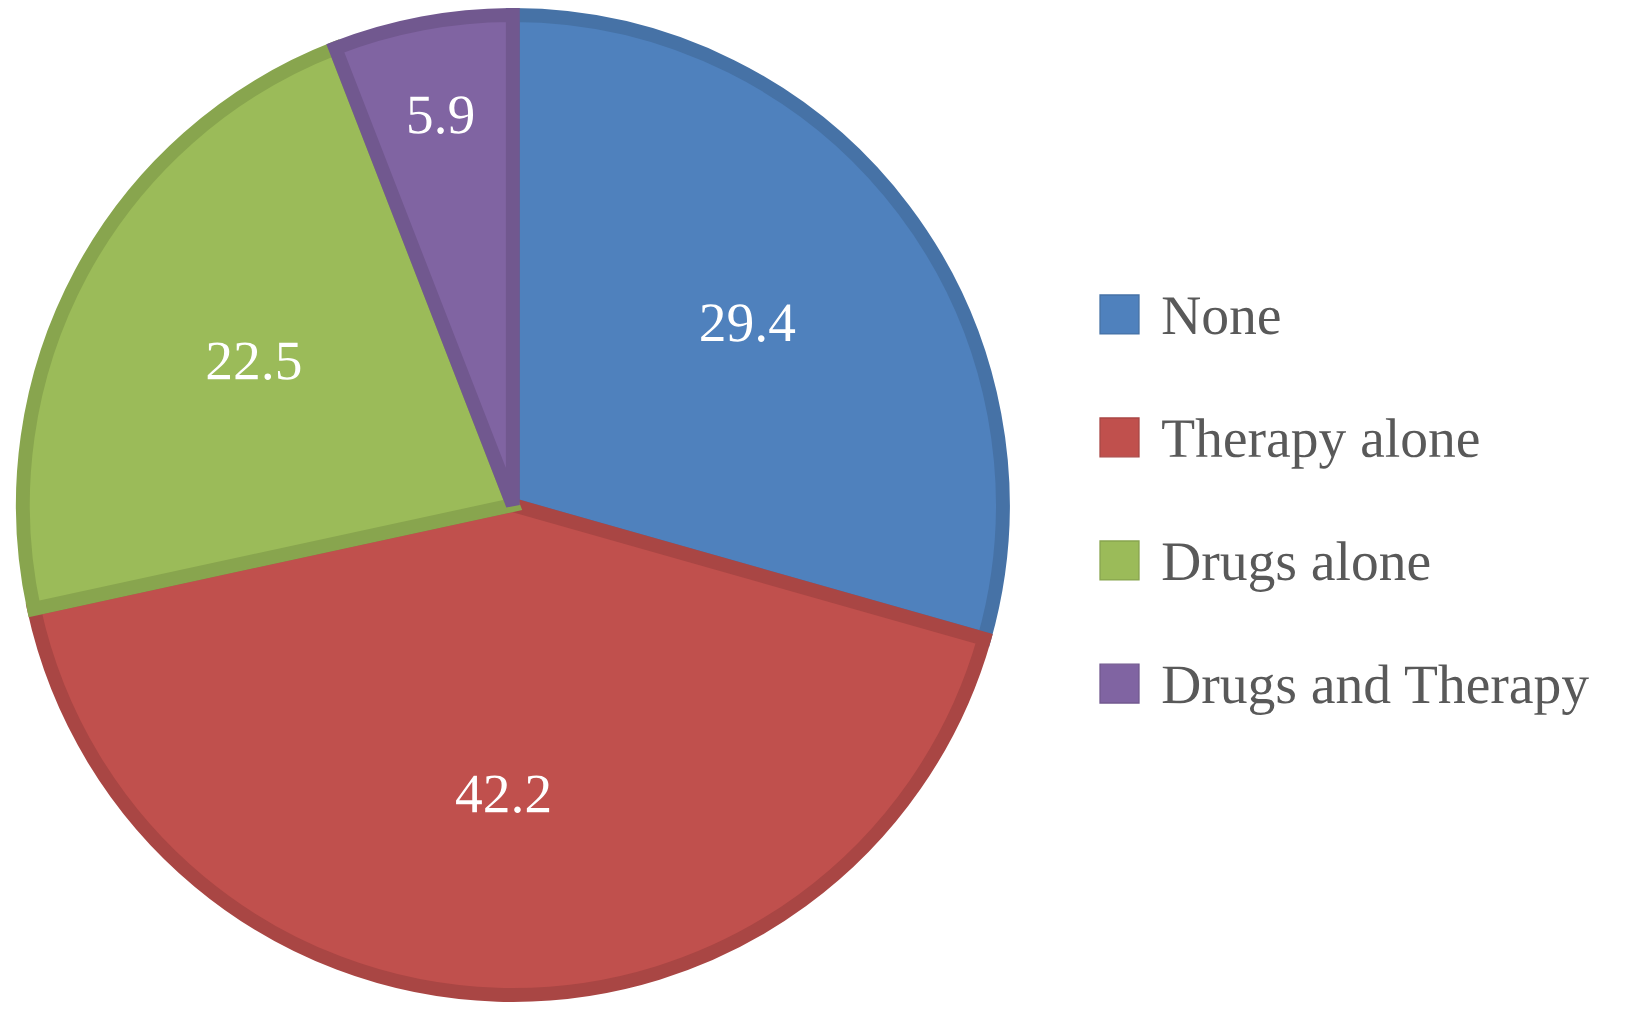 The image size is (1628, 1010). Describe the element at coordinates (503, 794) in the screenshot. I see `data-label: 42.2` at that location.